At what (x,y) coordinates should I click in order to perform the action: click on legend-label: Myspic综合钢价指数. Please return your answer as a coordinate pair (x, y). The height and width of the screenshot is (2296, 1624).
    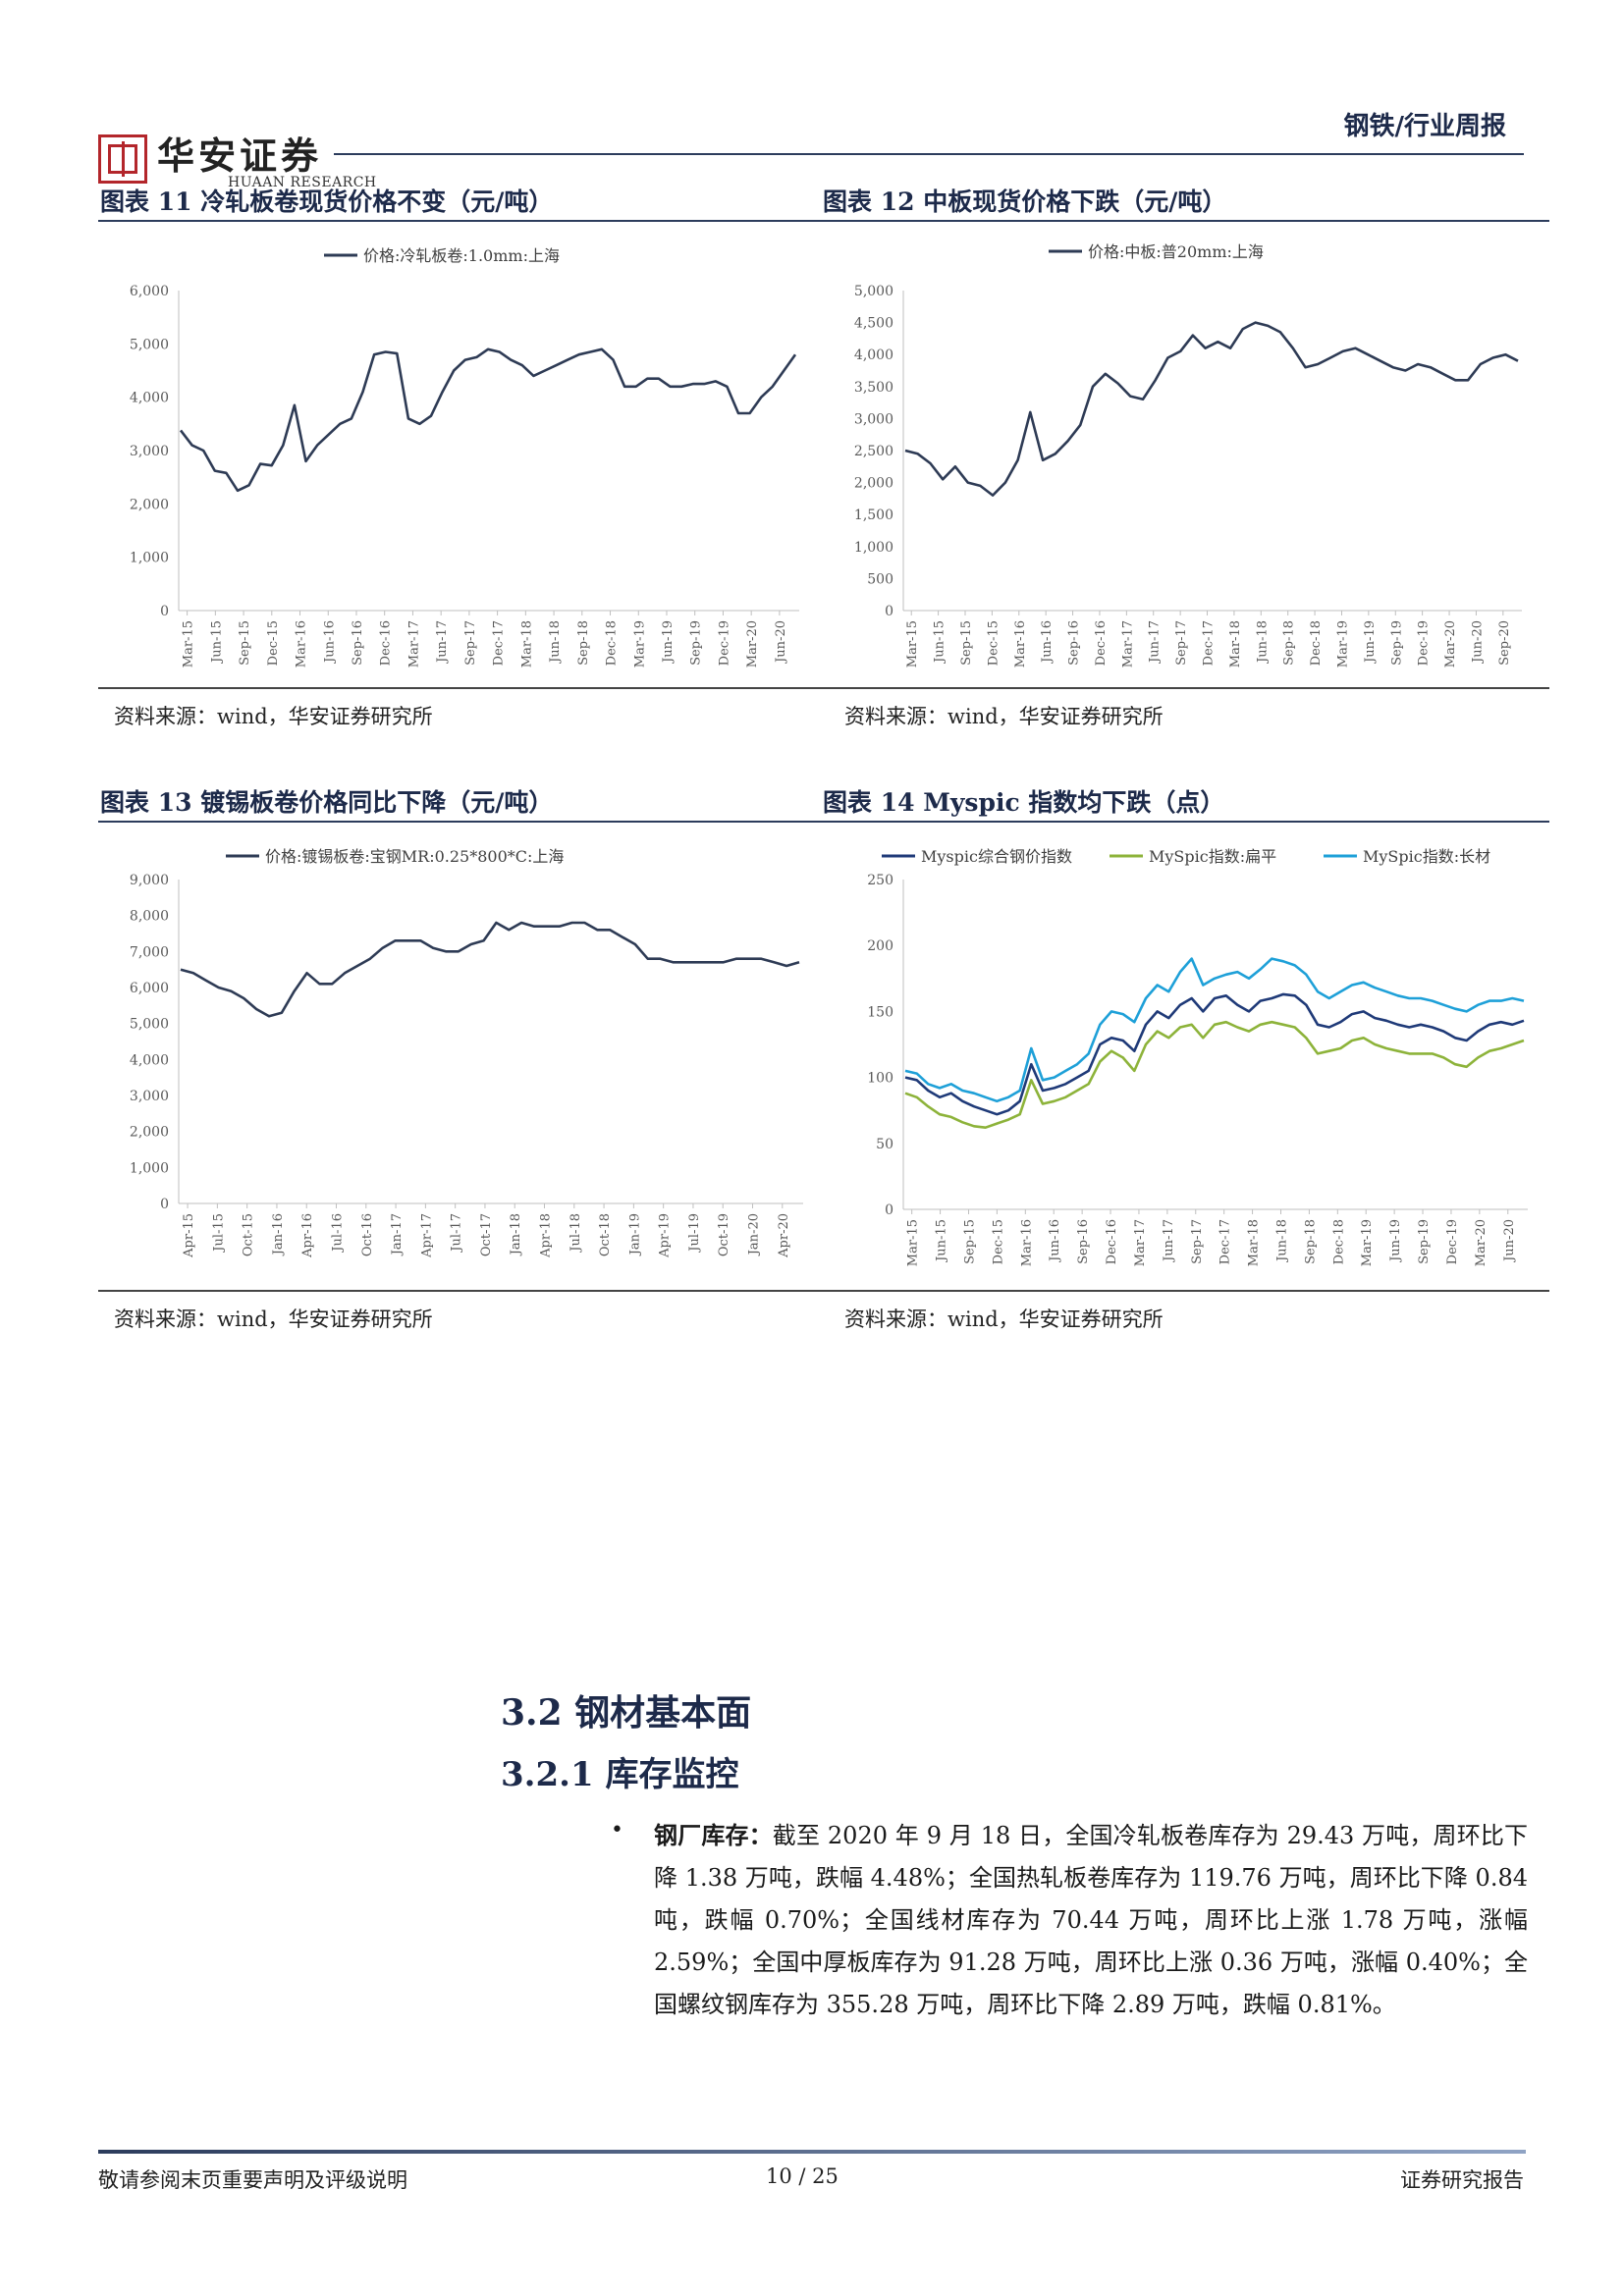
    Looking at the image, I should click on (996, 857).